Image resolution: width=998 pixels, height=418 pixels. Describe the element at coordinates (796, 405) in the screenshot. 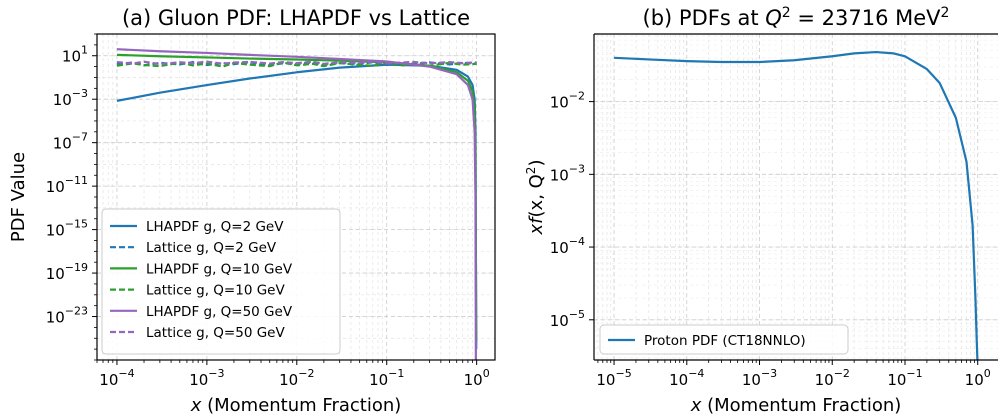

I see `chart-b-xlabel: x (Momentum Fraction)` at that location.